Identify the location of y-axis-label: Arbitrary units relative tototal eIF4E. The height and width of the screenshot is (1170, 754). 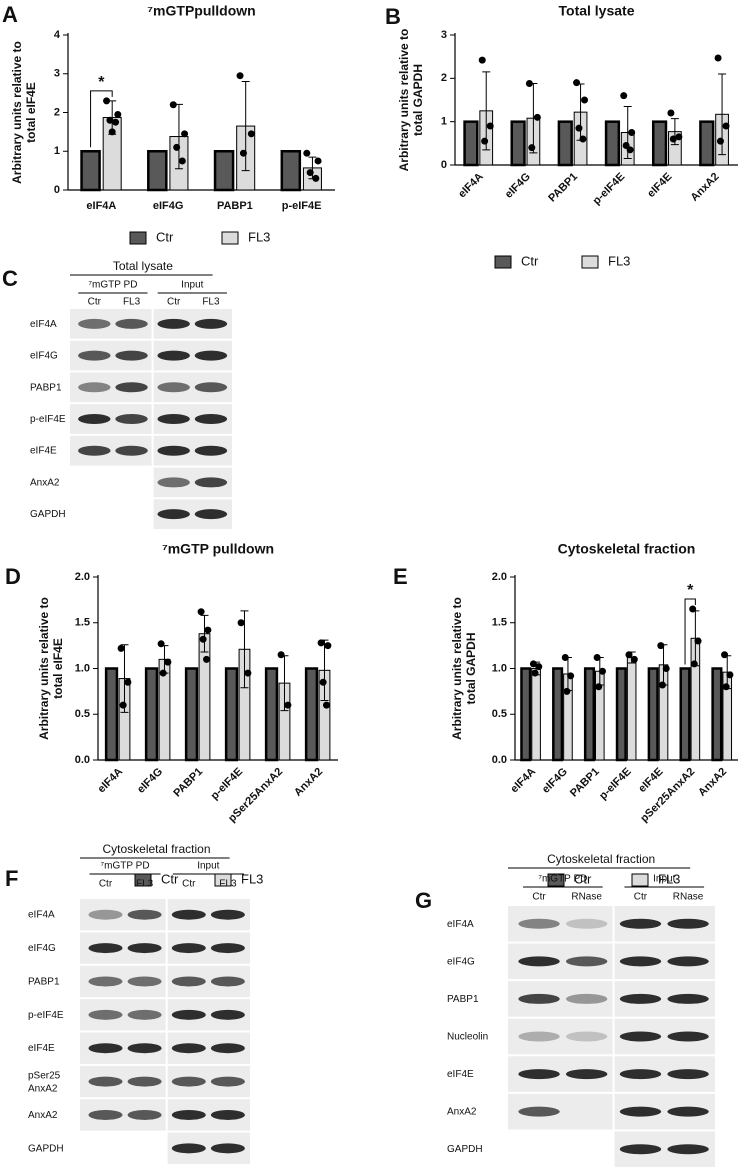
(24, 112).